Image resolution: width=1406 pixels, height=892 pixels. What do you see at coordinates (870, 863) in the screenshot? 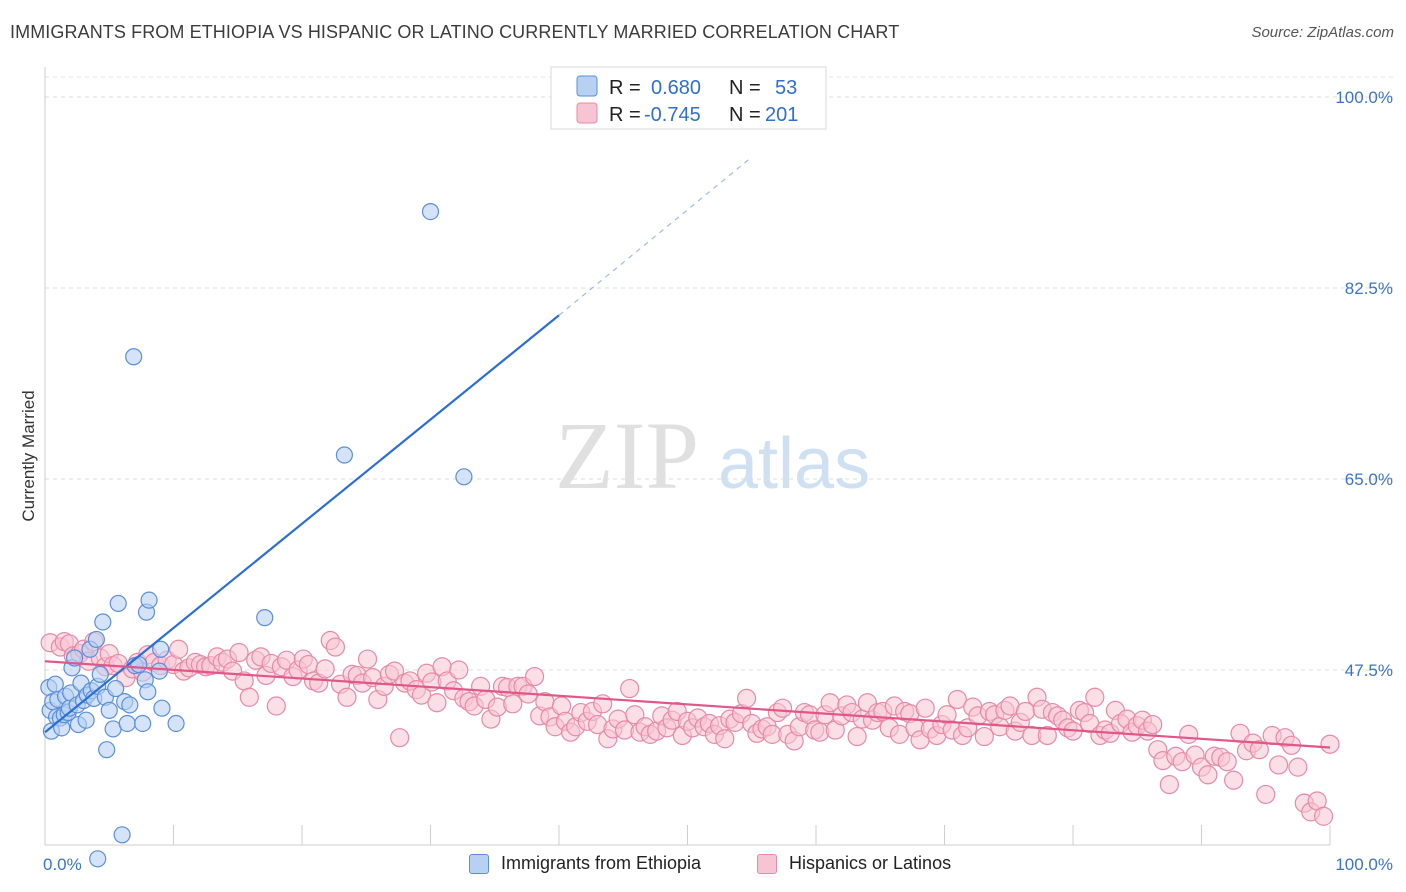
I see `series-legend-label-hispanic: Hispanics or Latinos` at bounding box center [870, 863].